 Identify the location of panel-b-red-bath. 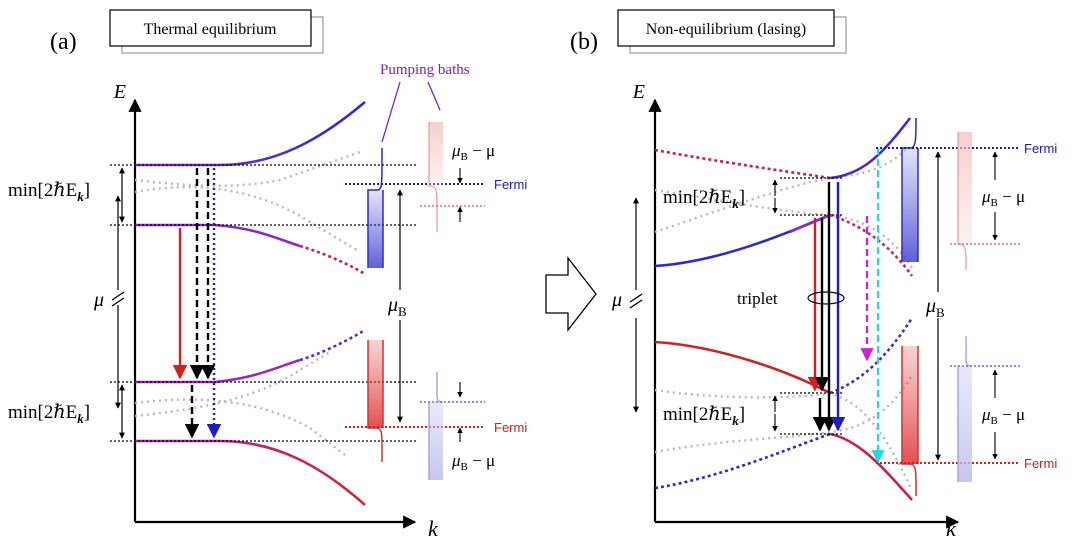
(910, 421).